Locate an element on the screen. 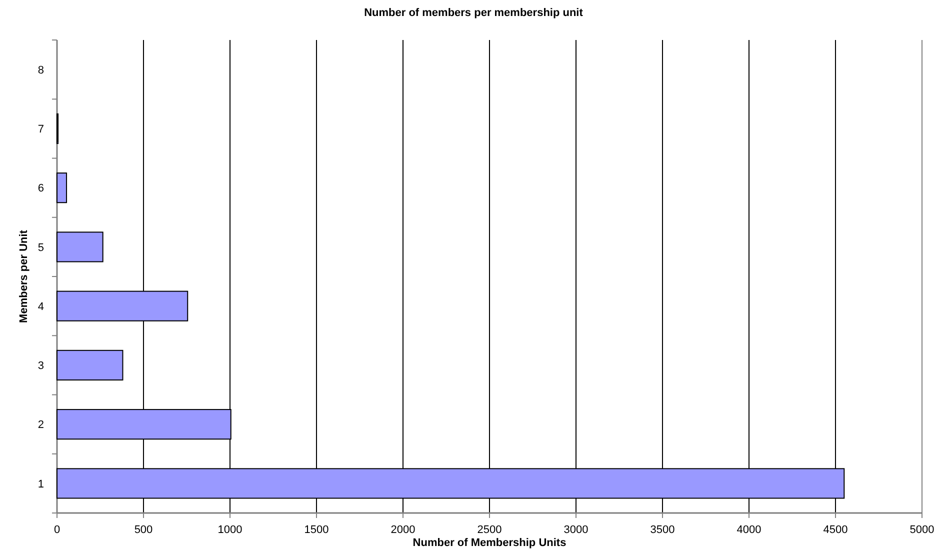 The image size is (947, 549). x-tick-label: 4500 is located at coordinates (835, 530).